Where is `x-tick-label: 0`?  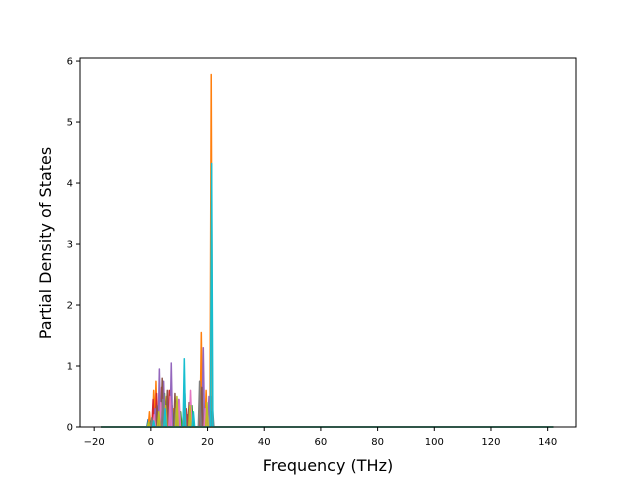
x-tick-label: 0 is located at coordinates (151, 442).